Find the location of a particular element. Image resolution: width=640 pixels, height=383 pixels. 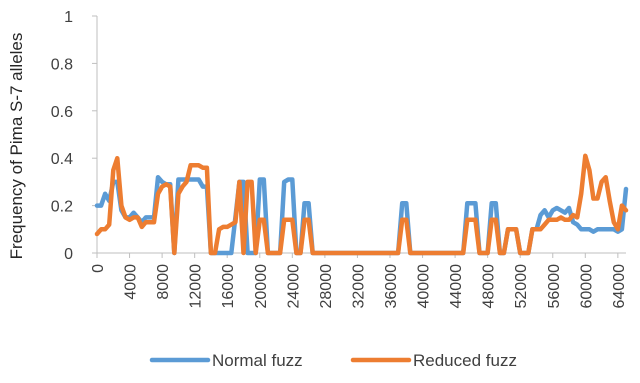

x-tick-label: 12000 is located at coordinates (196, 286).